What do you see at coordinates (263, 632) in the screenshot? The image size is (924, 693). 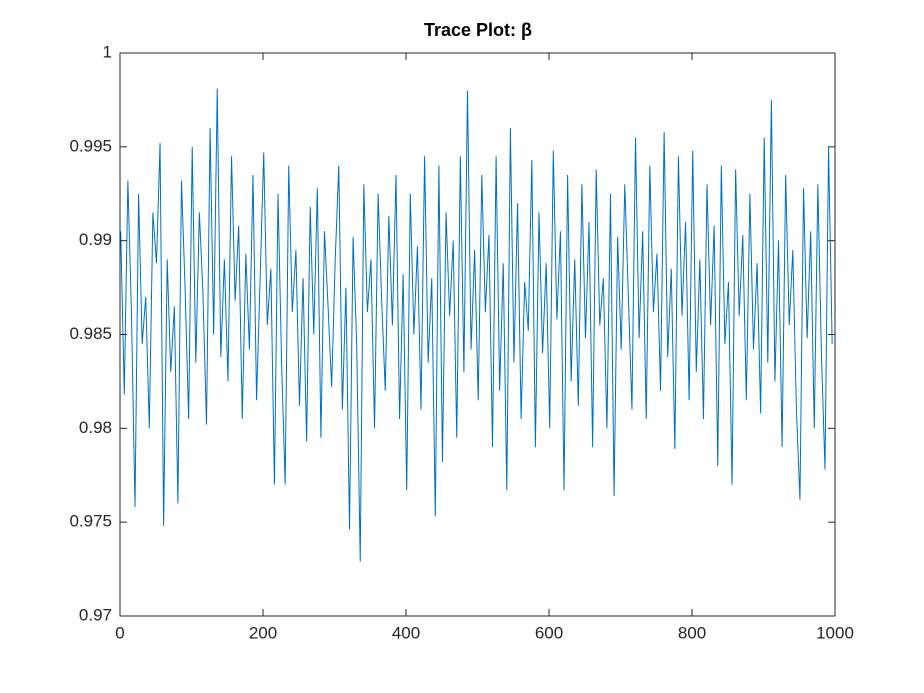 I see `x-tick-label: 200` at bounding box center [263, 632].